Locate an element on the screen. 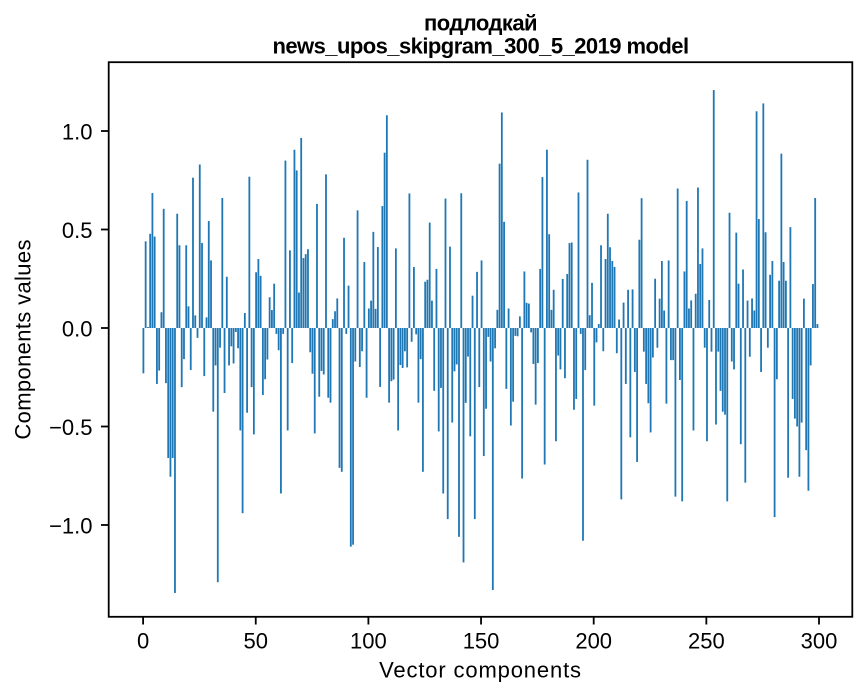  svg-text: 0 is located at coordinates (143, 641).